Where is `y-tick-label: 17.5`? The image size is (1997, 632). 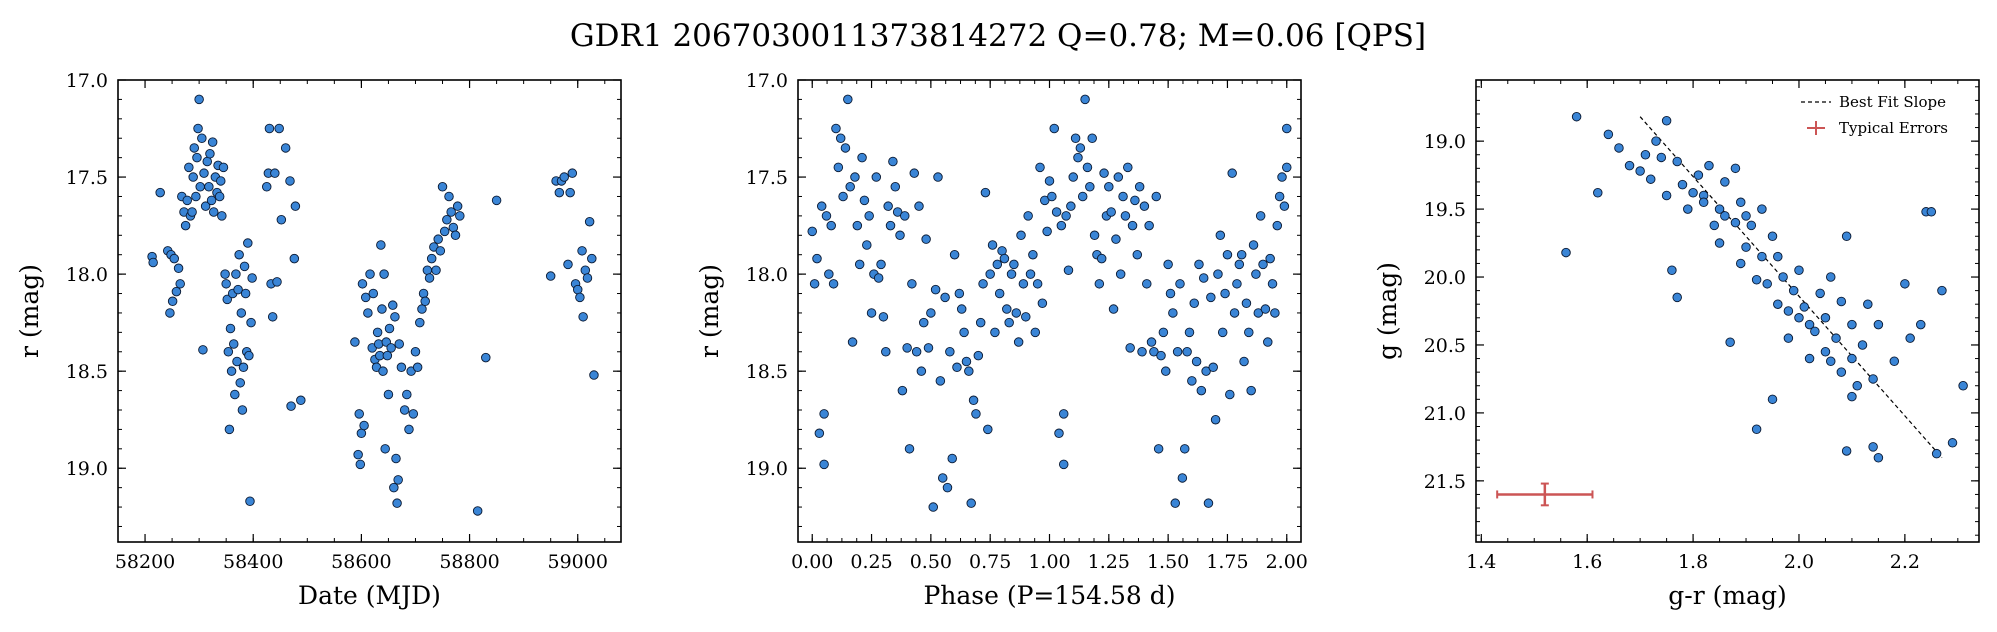 y-tick-label: 17.5 is located at coordinates (767, 178).